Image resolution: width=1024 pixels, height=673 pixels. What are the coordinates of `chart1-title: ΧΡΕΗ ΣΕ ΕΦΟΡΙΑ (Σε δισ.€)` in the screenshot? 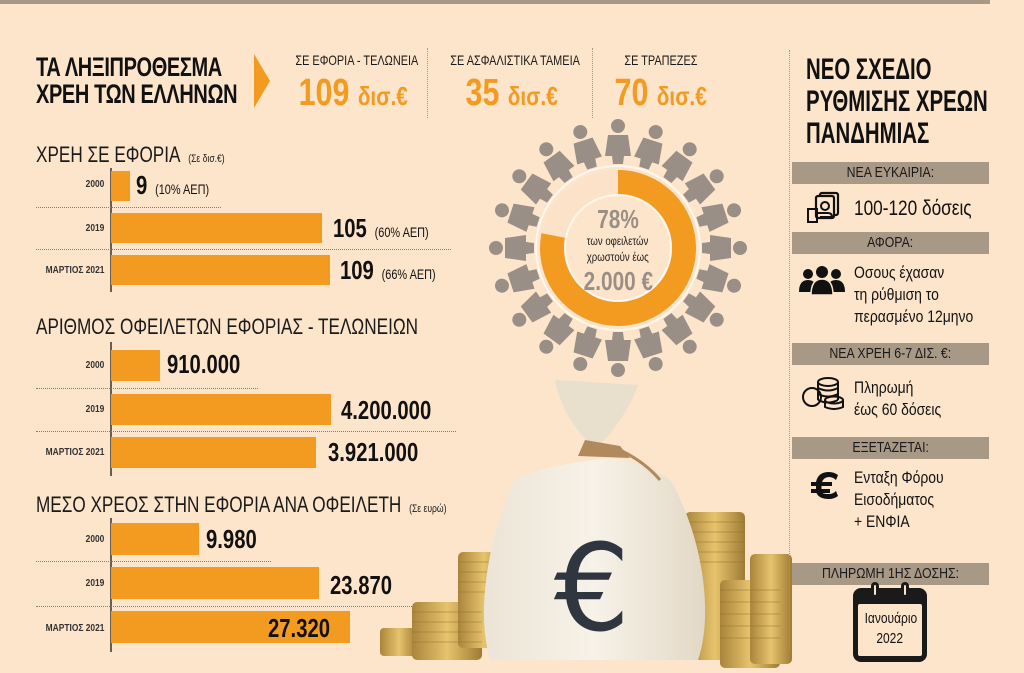 It's located at (130, 154).